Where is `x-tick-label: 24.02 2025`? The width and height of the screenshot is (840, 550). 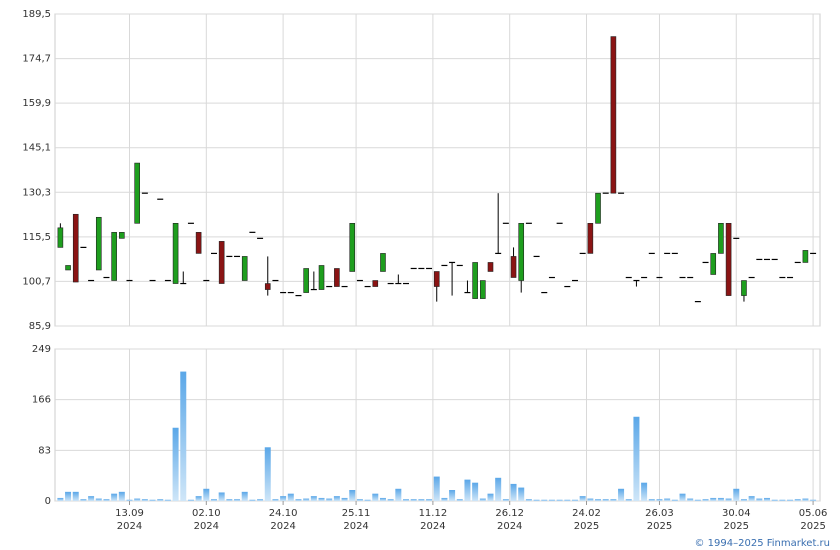
x-tick-label: 24.02 2025 is located at coordinates (586, 520).